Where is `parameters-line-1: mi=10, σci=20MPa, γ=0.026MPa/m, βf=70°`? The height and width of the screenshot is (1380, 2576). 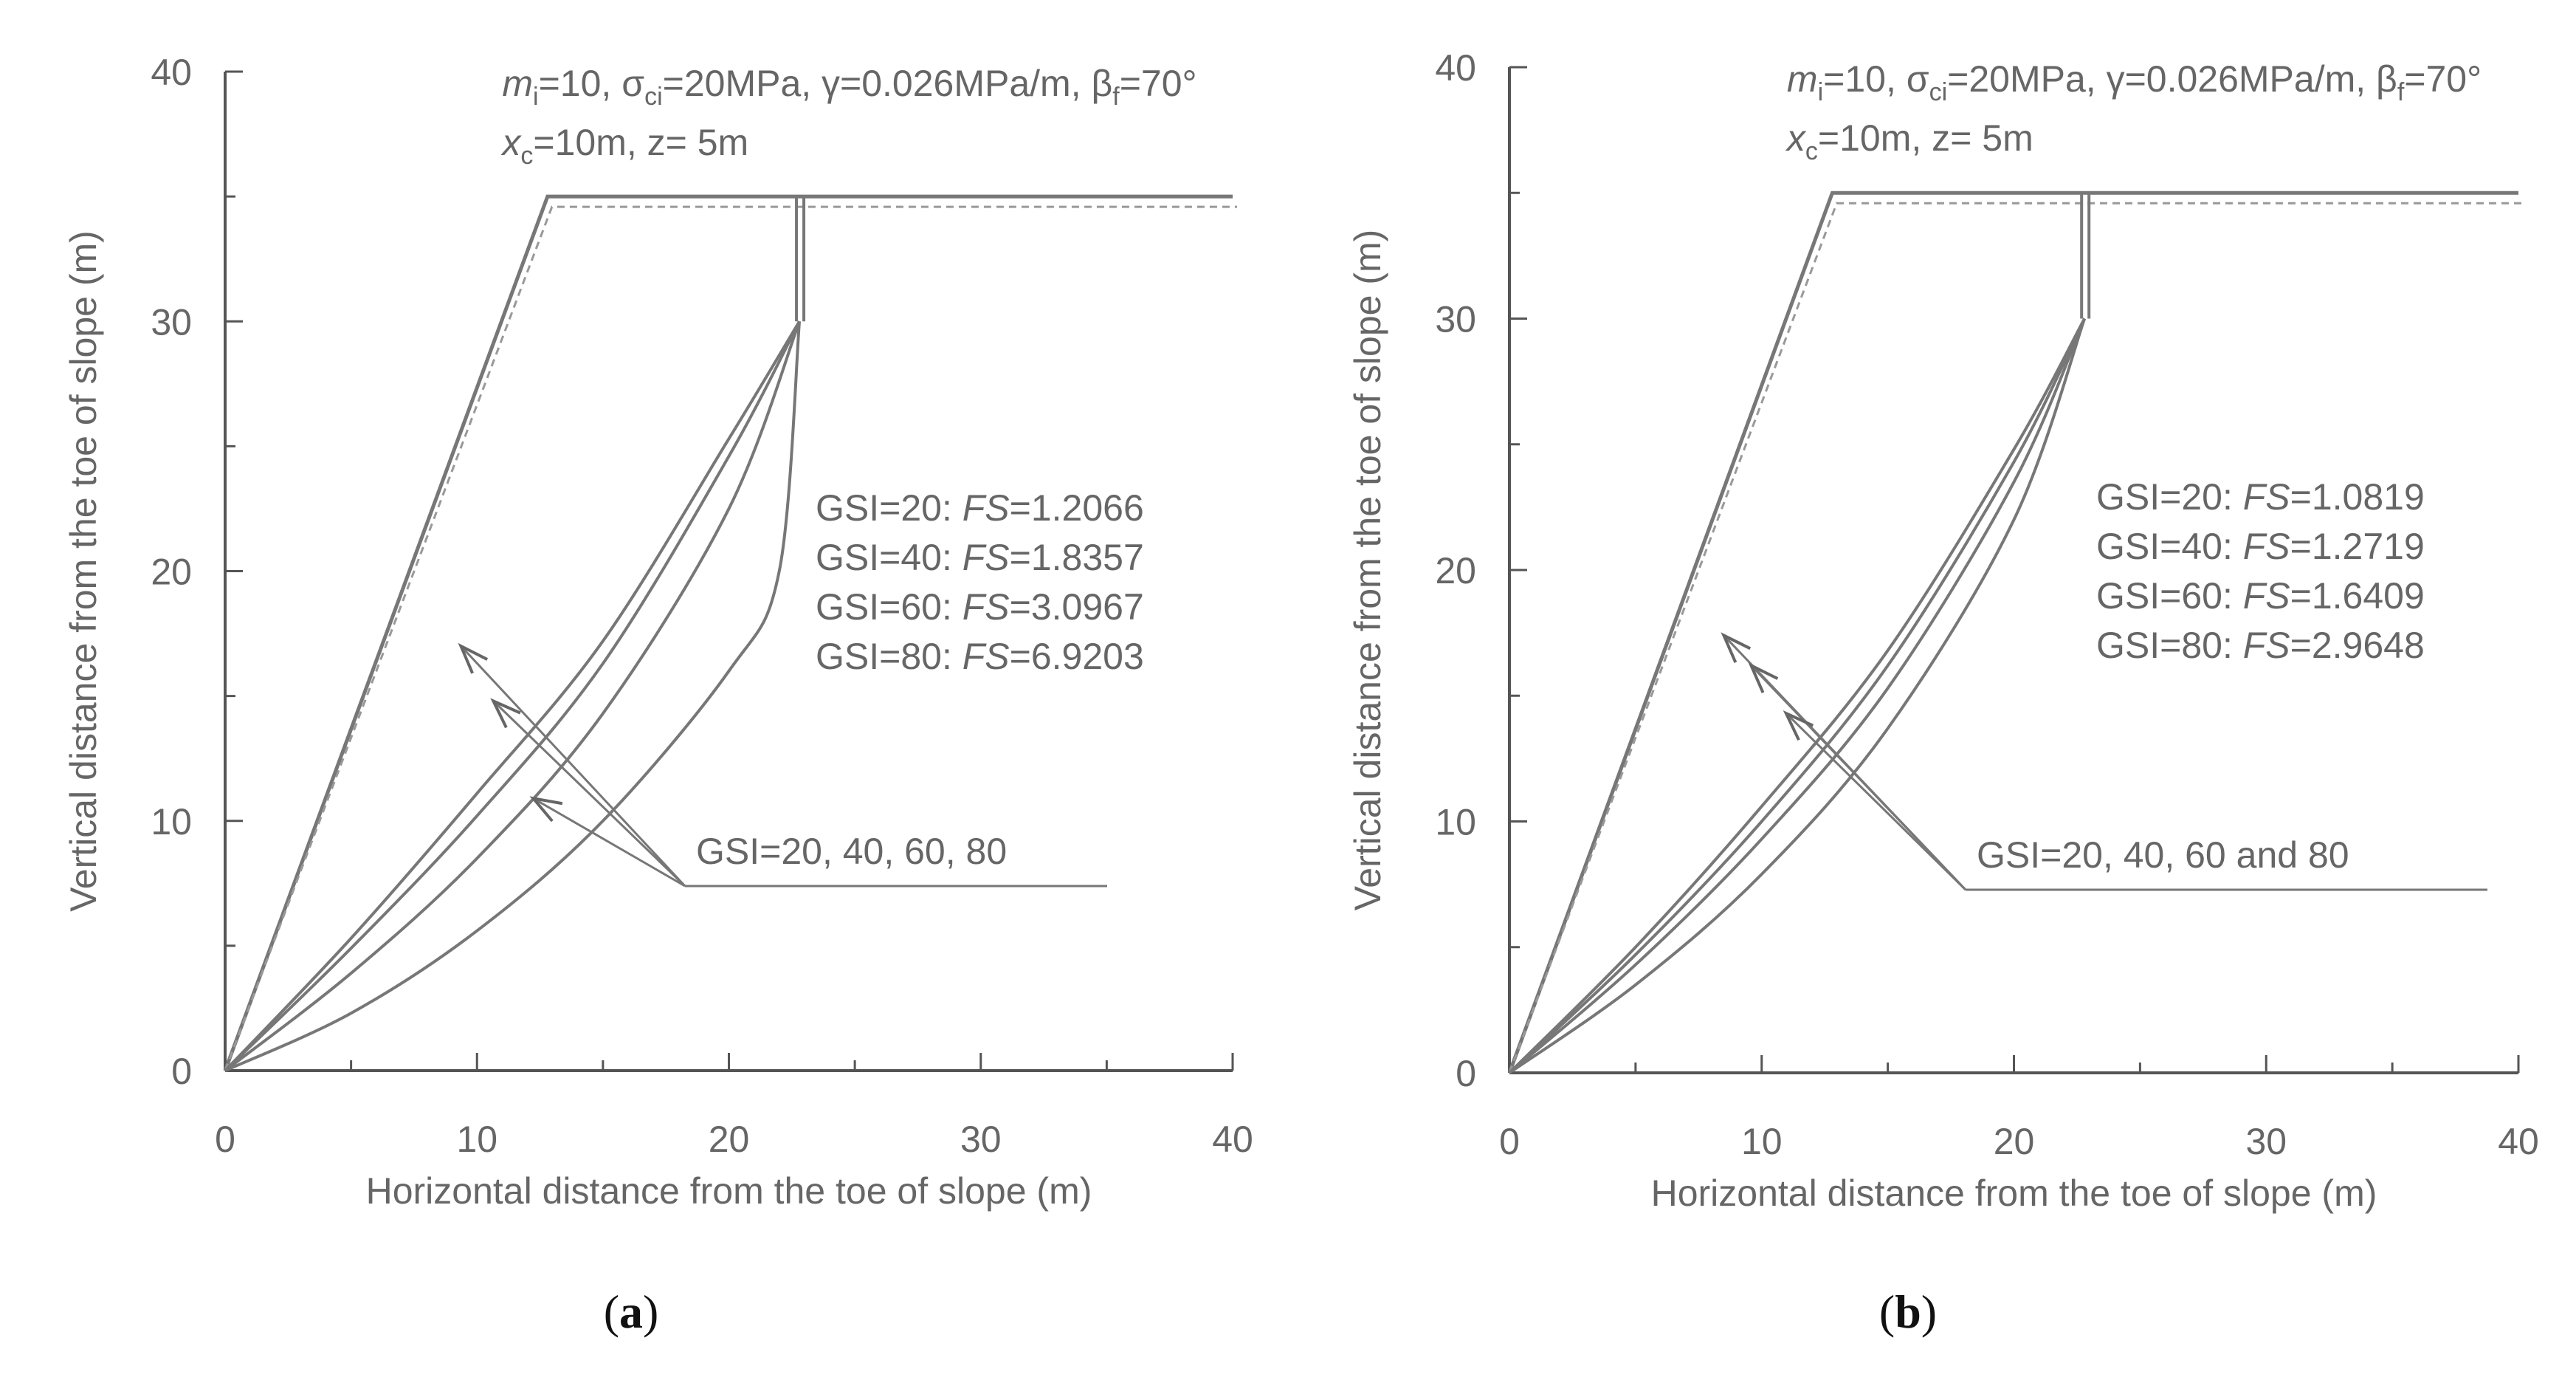
parameters-line-1: mi=10, σci=20MPa, γ=0.026MPa/m, βf=70° is located at coordinates (849, 87).